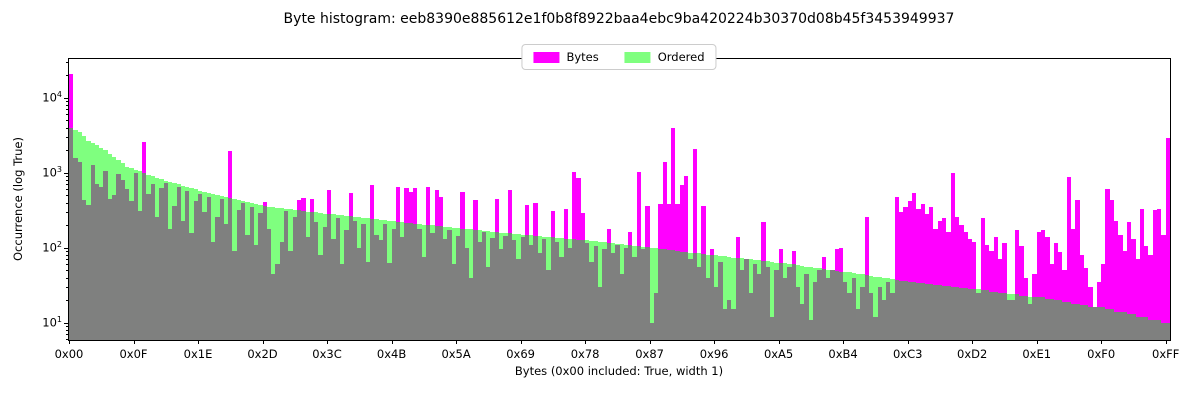 Image resolution: width=1200 pixels, height=400 pixels. I want to click on x-axis-label: Bytes (0x00 included: True, width 1), so click(619, 371).